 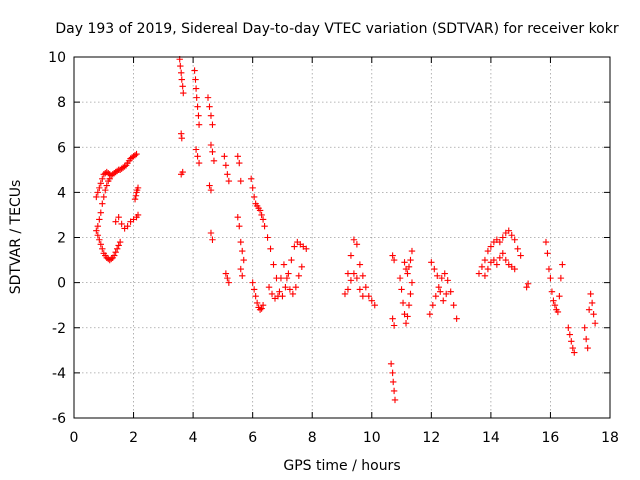 I want to click on series-arc-g, so click(x=182, y=173).